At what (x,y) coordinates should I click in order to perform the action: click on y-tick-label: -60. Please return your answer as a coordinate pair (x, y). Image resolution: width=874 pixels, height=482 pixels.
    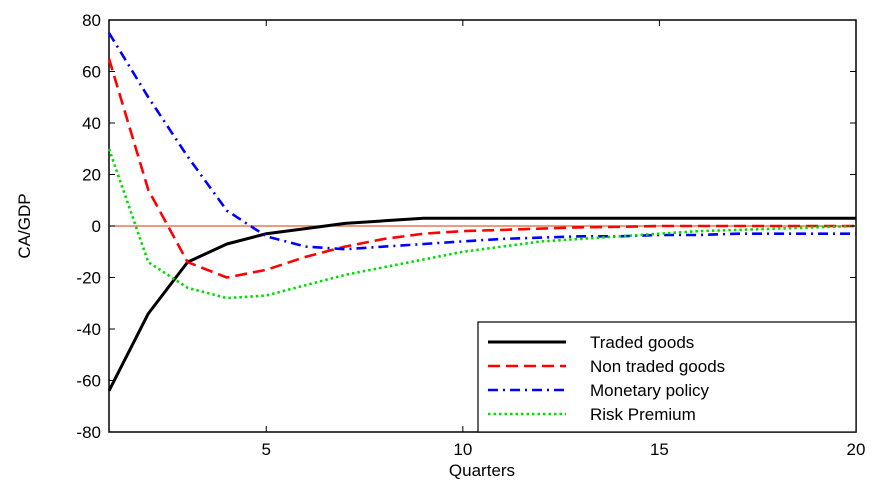
    Looking at the image, I should click on (88, 381).